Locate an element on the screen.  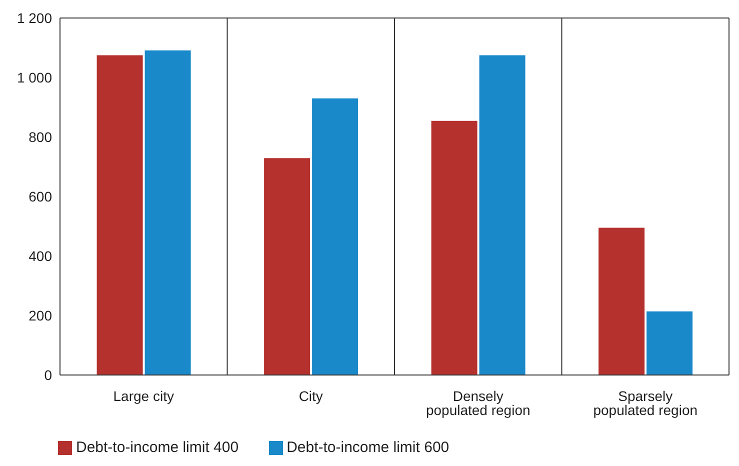
x-tick-label: City is located at coordinates (310, 396).